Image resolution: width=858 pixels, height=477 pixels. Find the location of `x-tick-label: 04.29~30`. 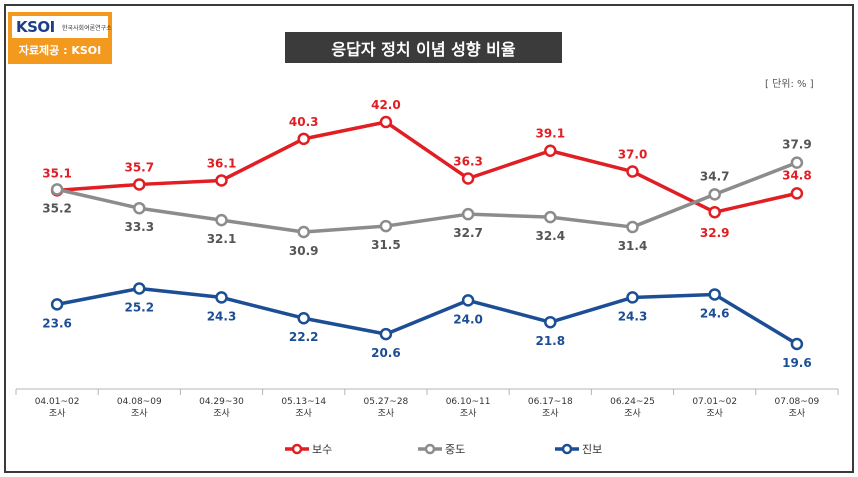

x-tick-label: 04.29~30 is located at coordinates (221, 402).